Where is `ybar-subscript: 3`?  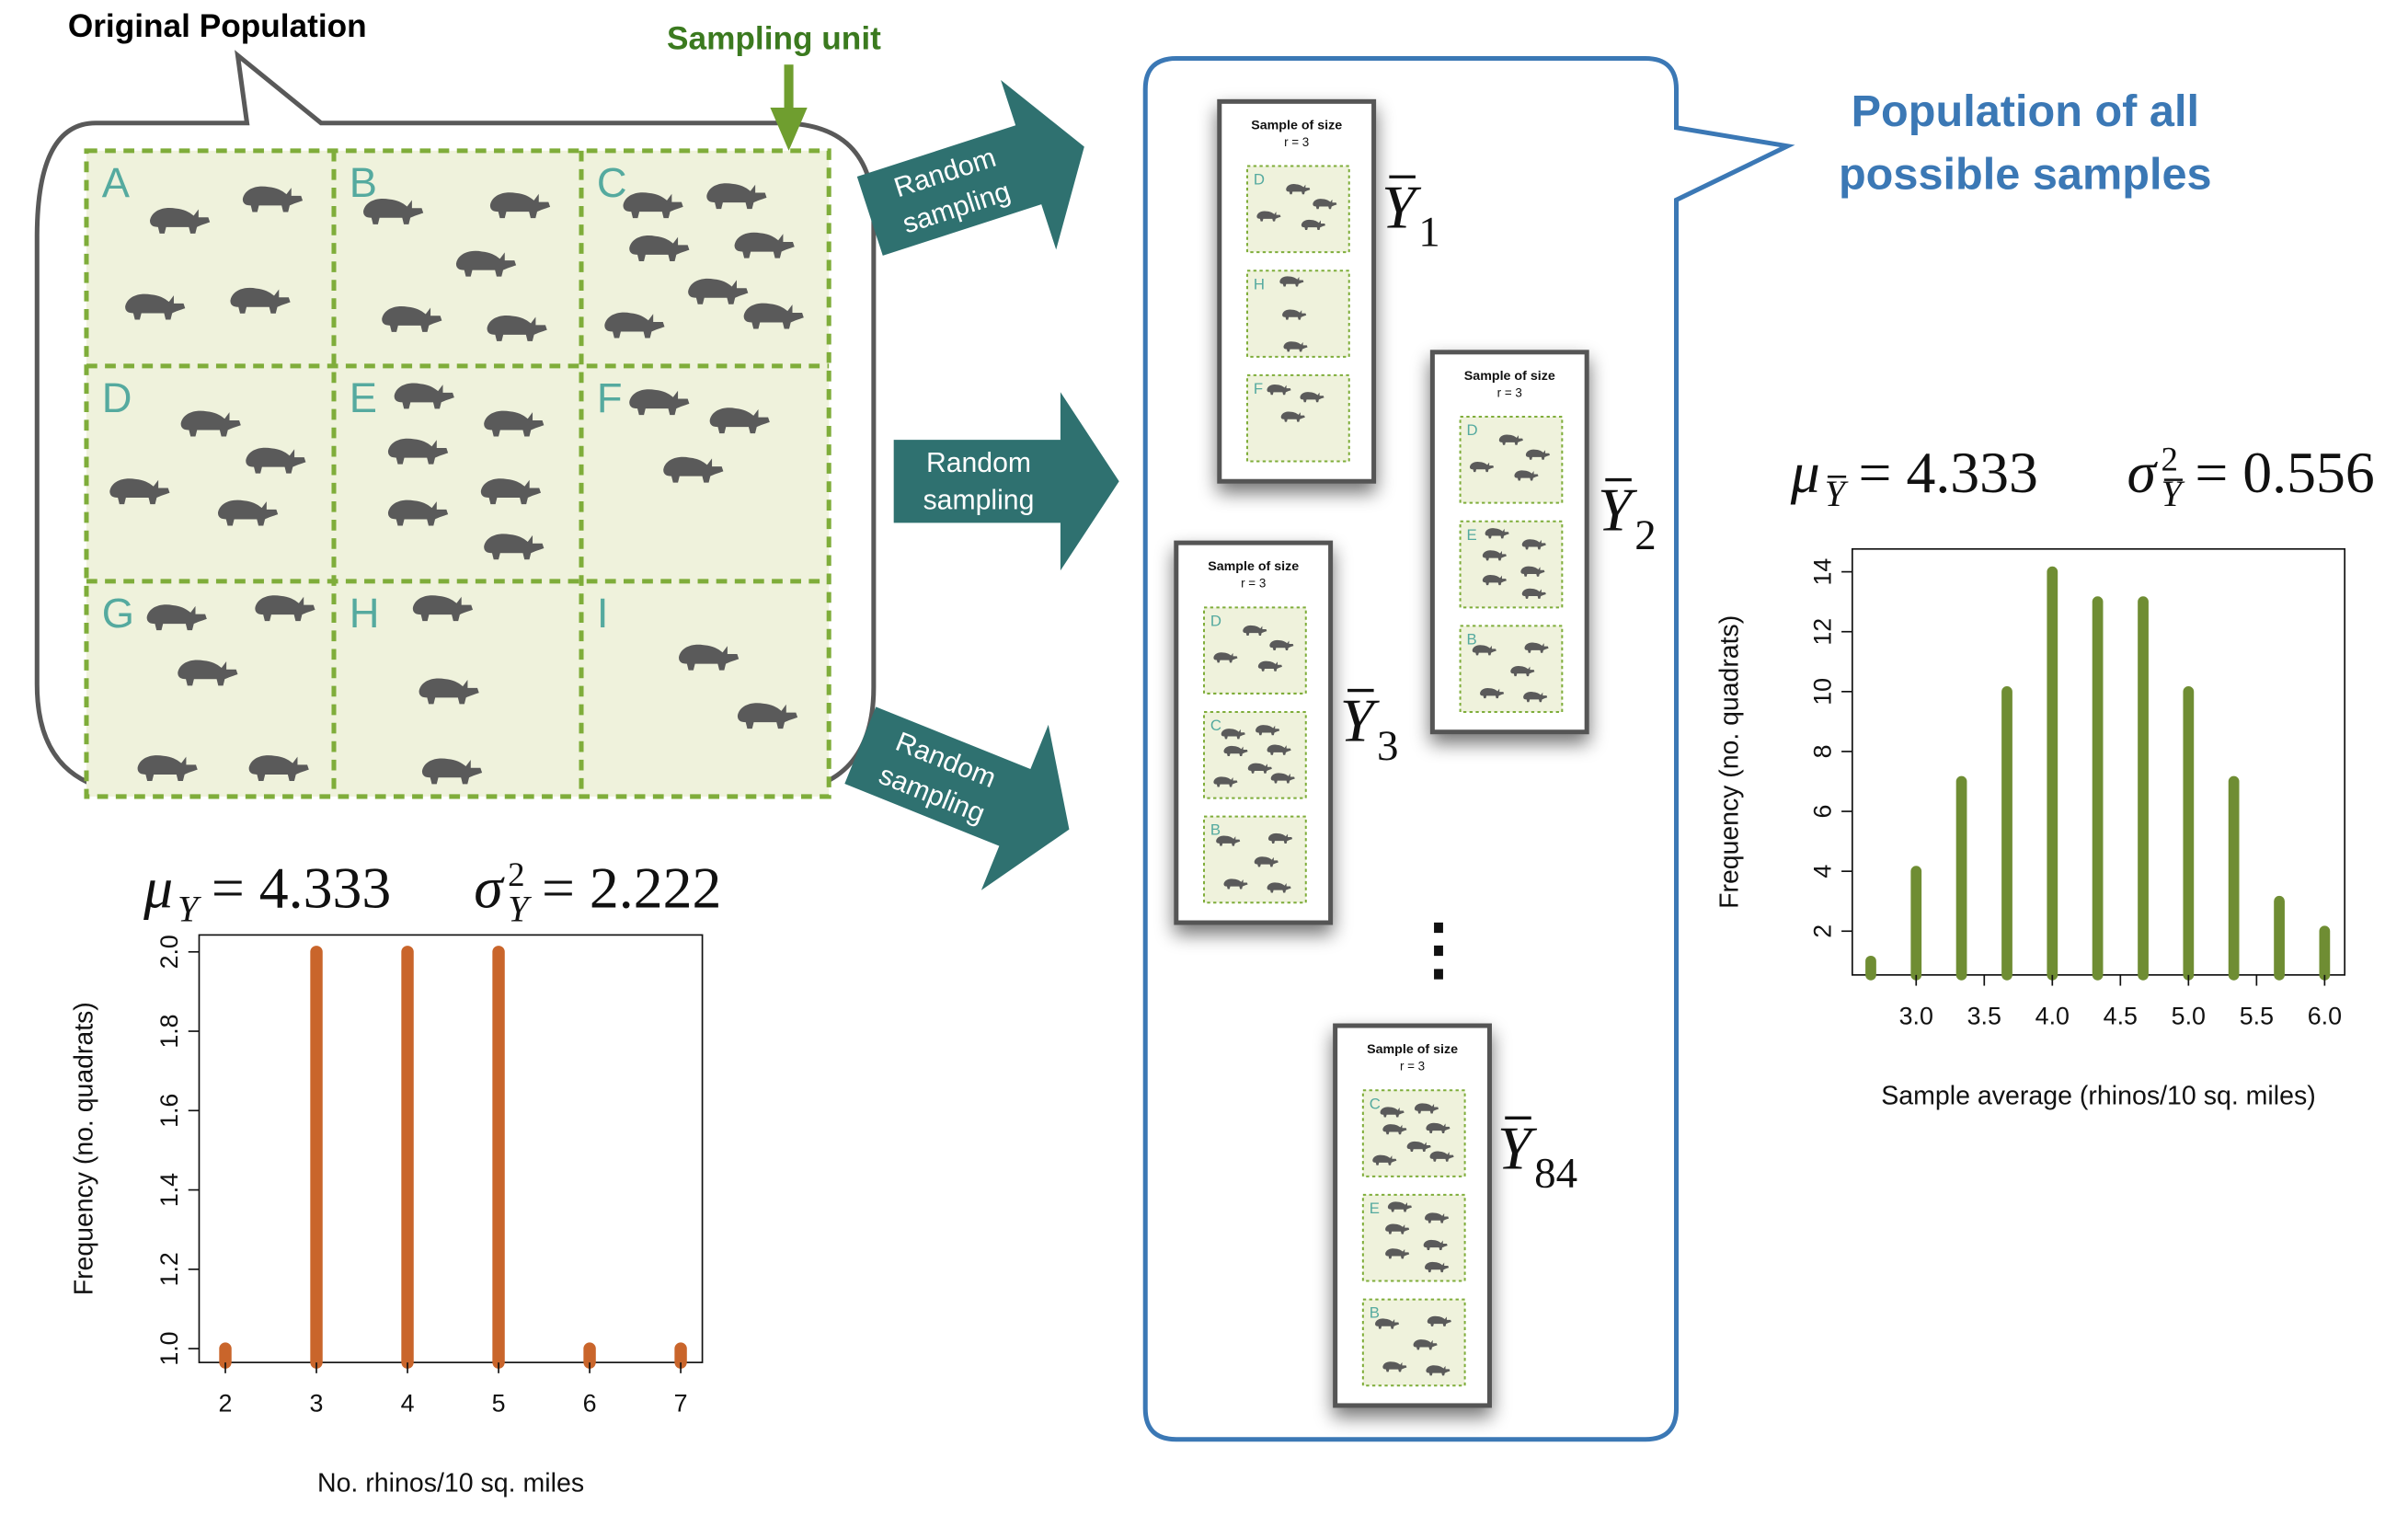
ybar-subscript: 3 is located at coordinates (1387, 746).